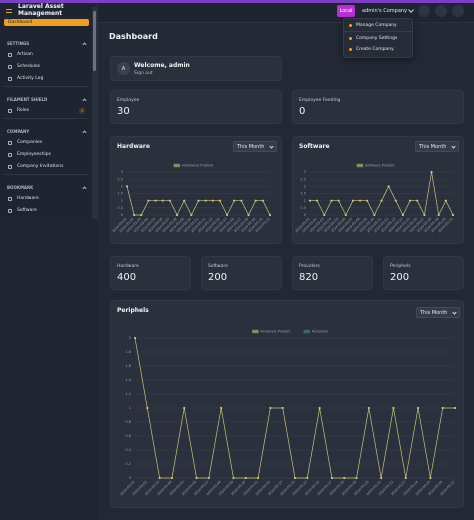 This screenshot has height=520, width=474. I want to click on nav-item: Schedules, so click(29, 66).